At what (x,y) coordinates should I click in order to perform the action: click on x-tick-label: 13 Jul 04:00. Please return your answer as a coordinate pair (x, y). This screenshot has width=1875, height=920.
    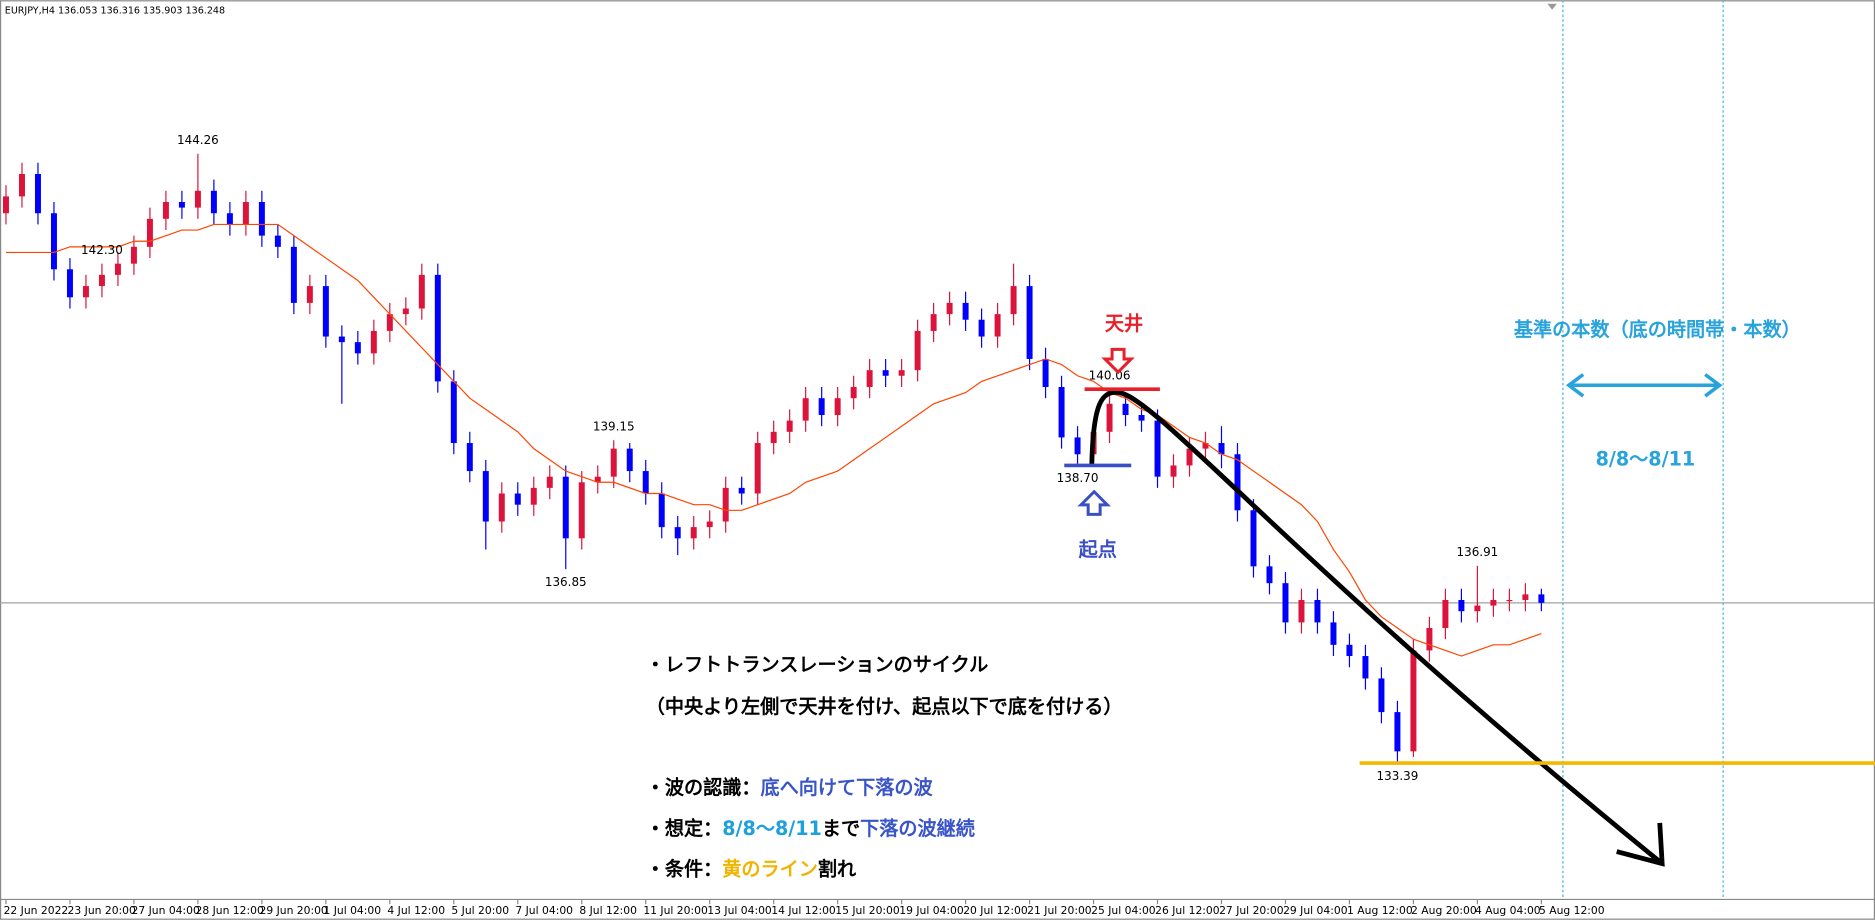
    Looking at the image, I should click on (739, 910).